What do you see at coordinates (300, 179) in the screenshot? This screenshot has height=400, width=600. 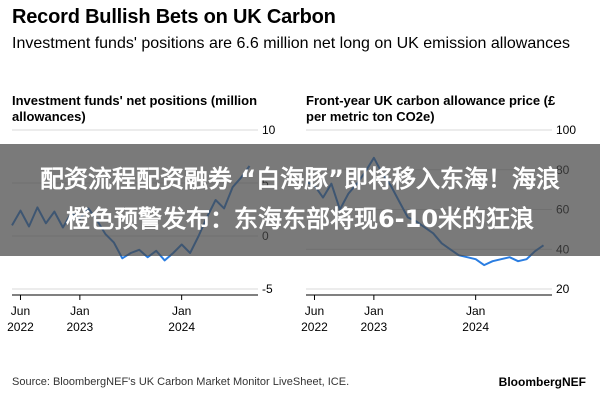 I see `banner-line-1: 配资流程配资融券 “白海豚”即将移入东海！海浪` at bounding box center [300, 179].